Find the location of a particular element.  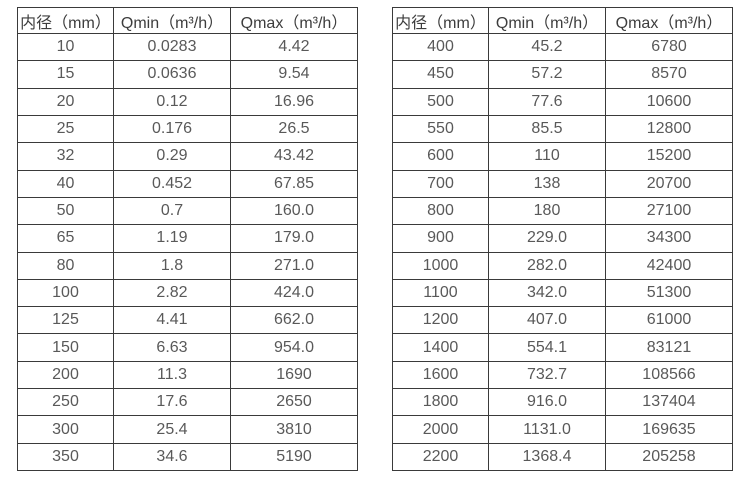

table-row: 32 0.29 43.42 is located at coordinates (187, 156).